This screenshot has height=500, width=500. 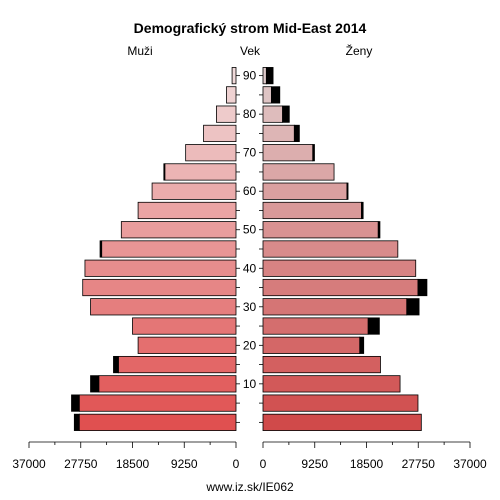 What do you see at coordinates (250, 345) in the screenshot?
I see `age-label: 20` at bounding box center [250, 345].